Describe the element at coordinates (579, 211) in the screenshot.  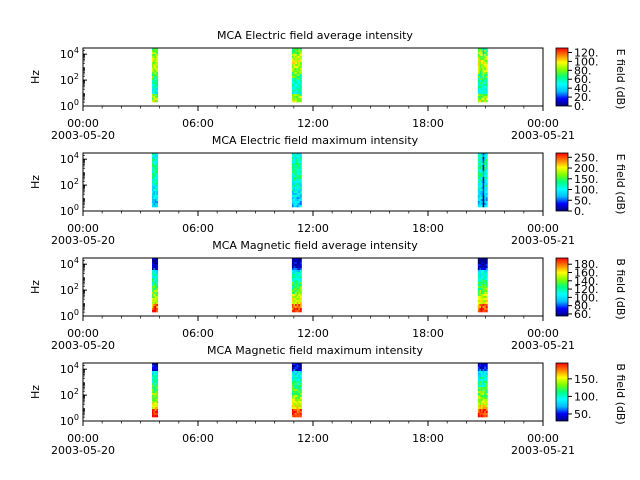
I see `colorbar-tick-label: 0.` at that location.